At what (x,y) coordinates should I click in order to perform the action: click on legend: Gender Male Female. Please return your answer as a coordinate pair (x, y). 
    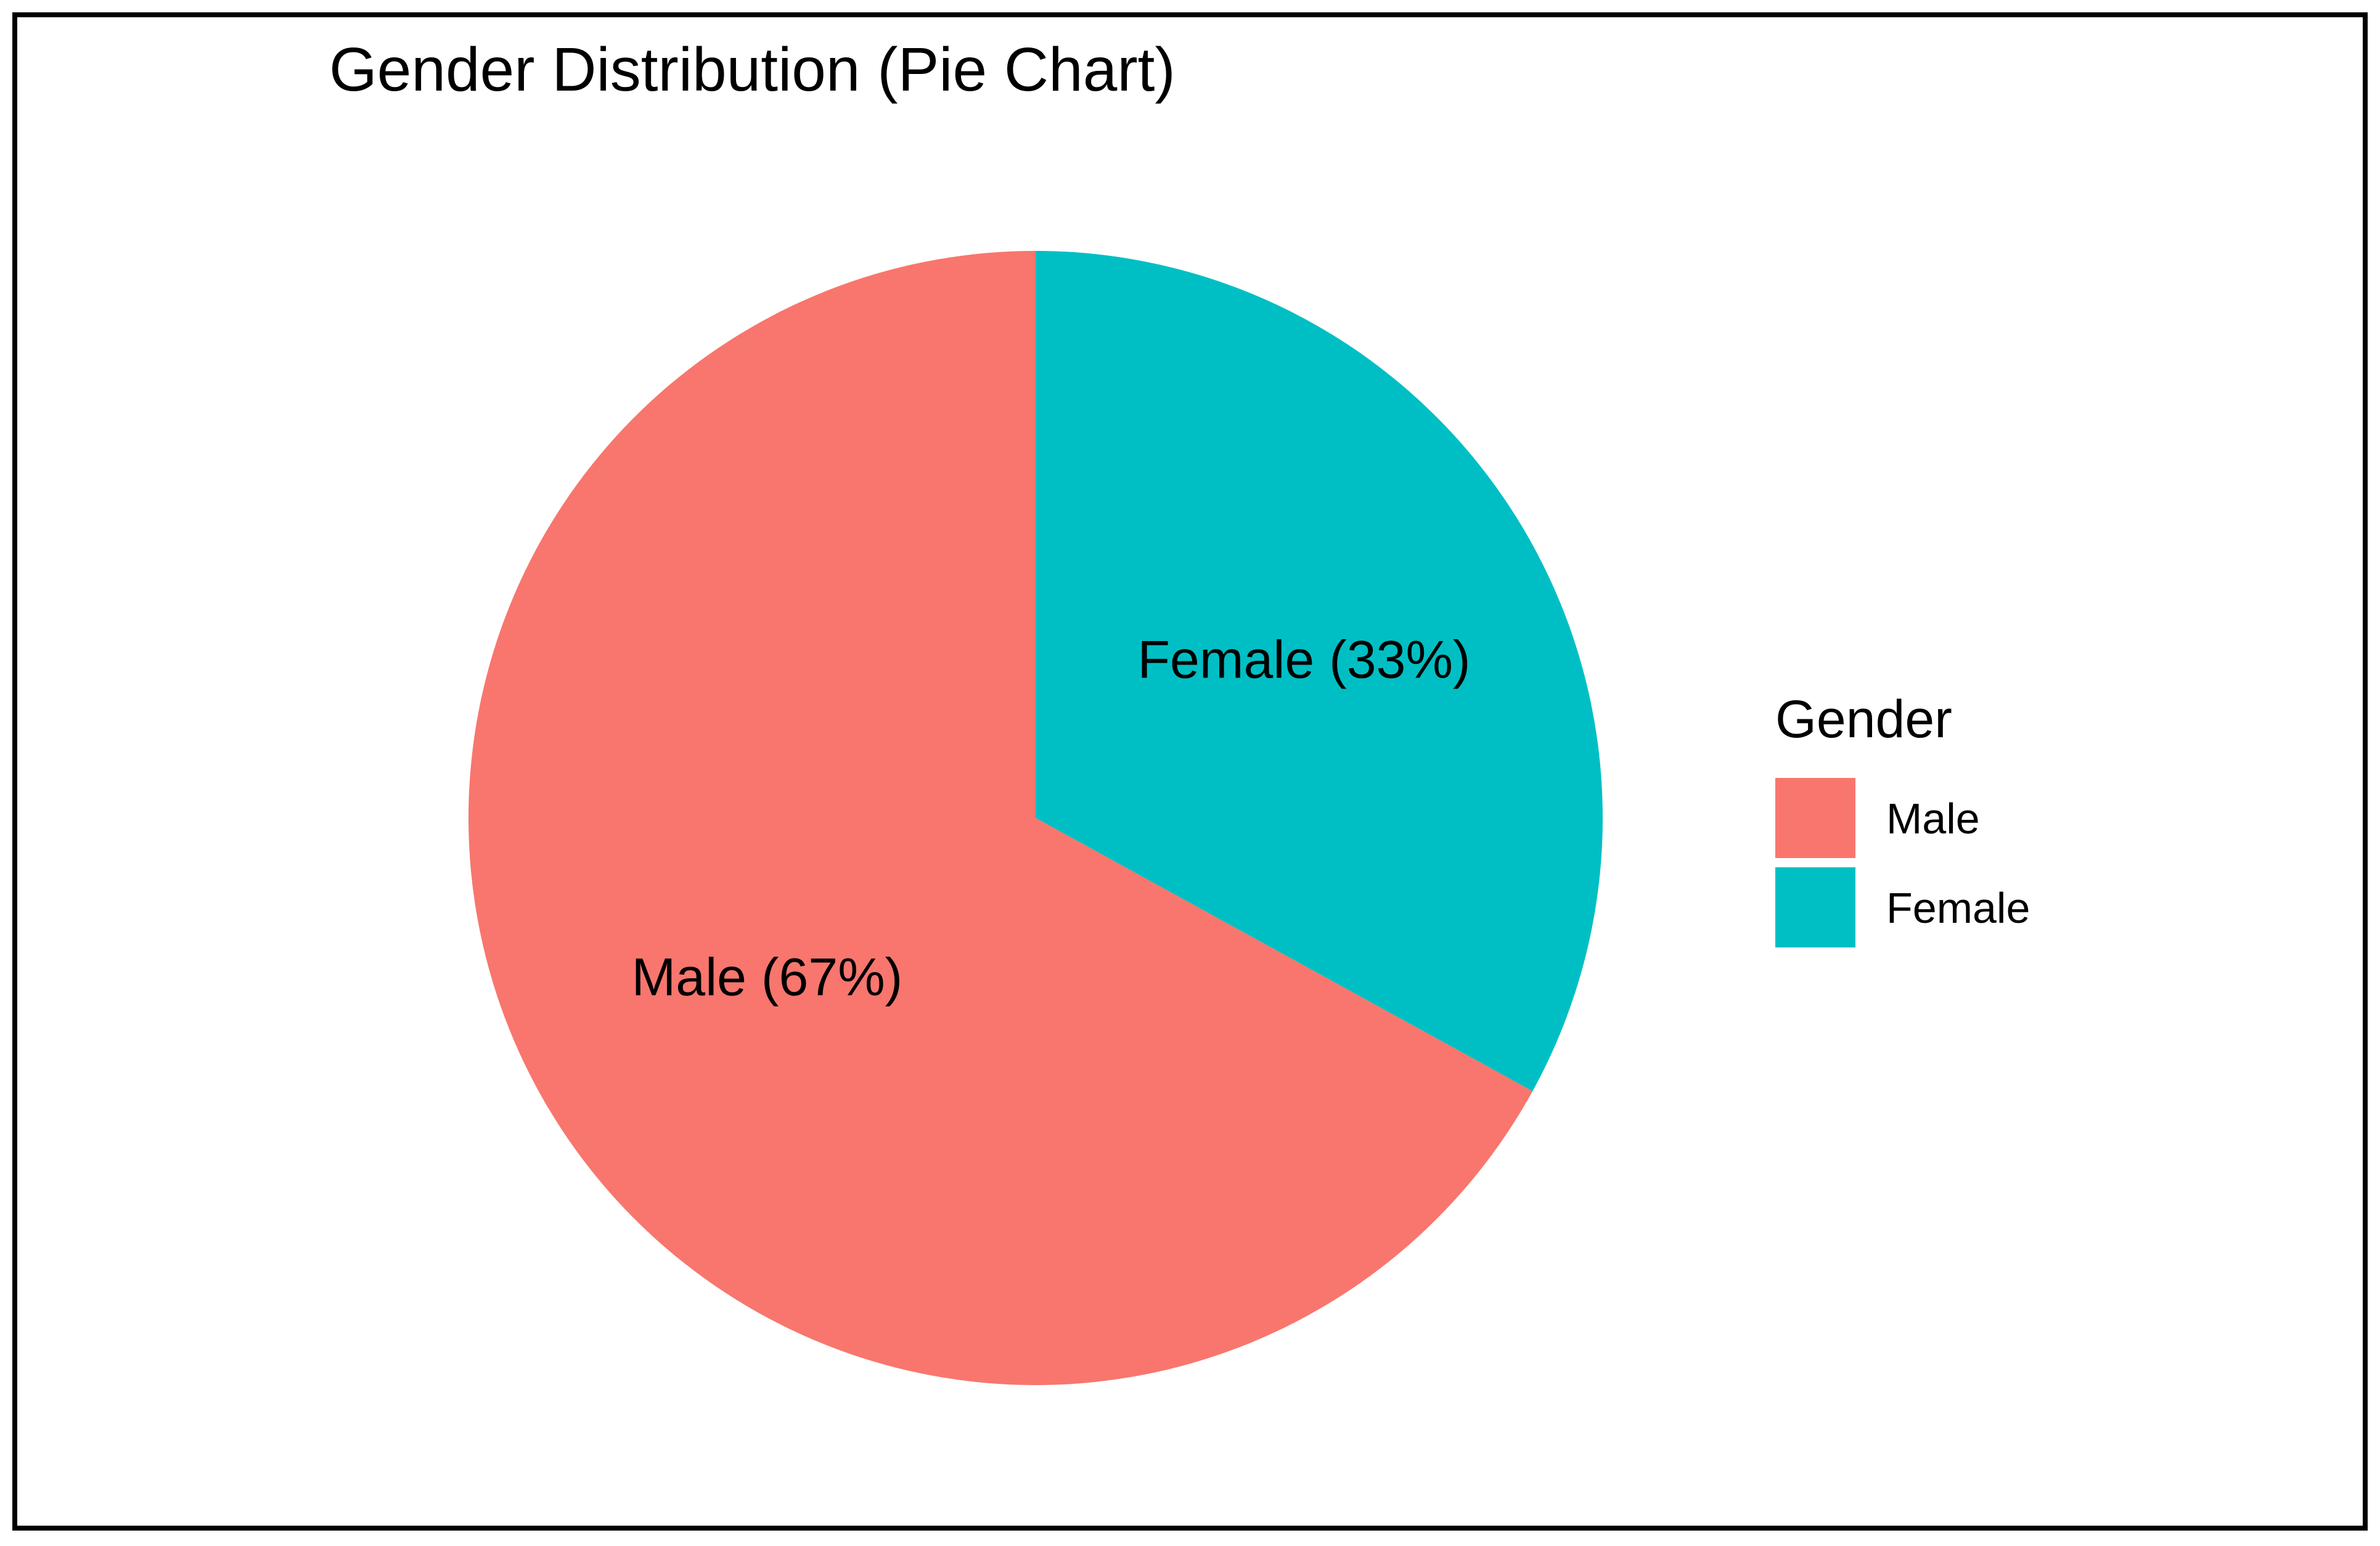
    Looking at the image, I should click on (1902, 819).